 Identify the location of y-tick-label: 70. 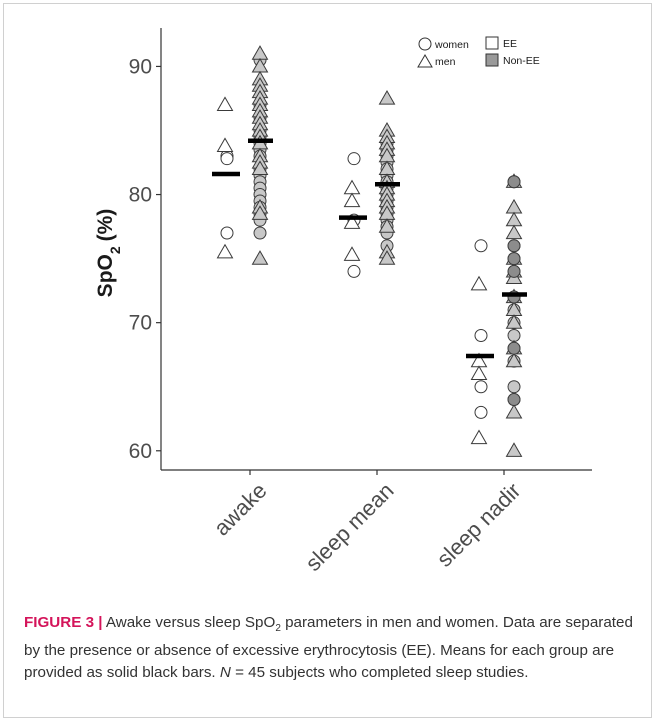
(140, 323).